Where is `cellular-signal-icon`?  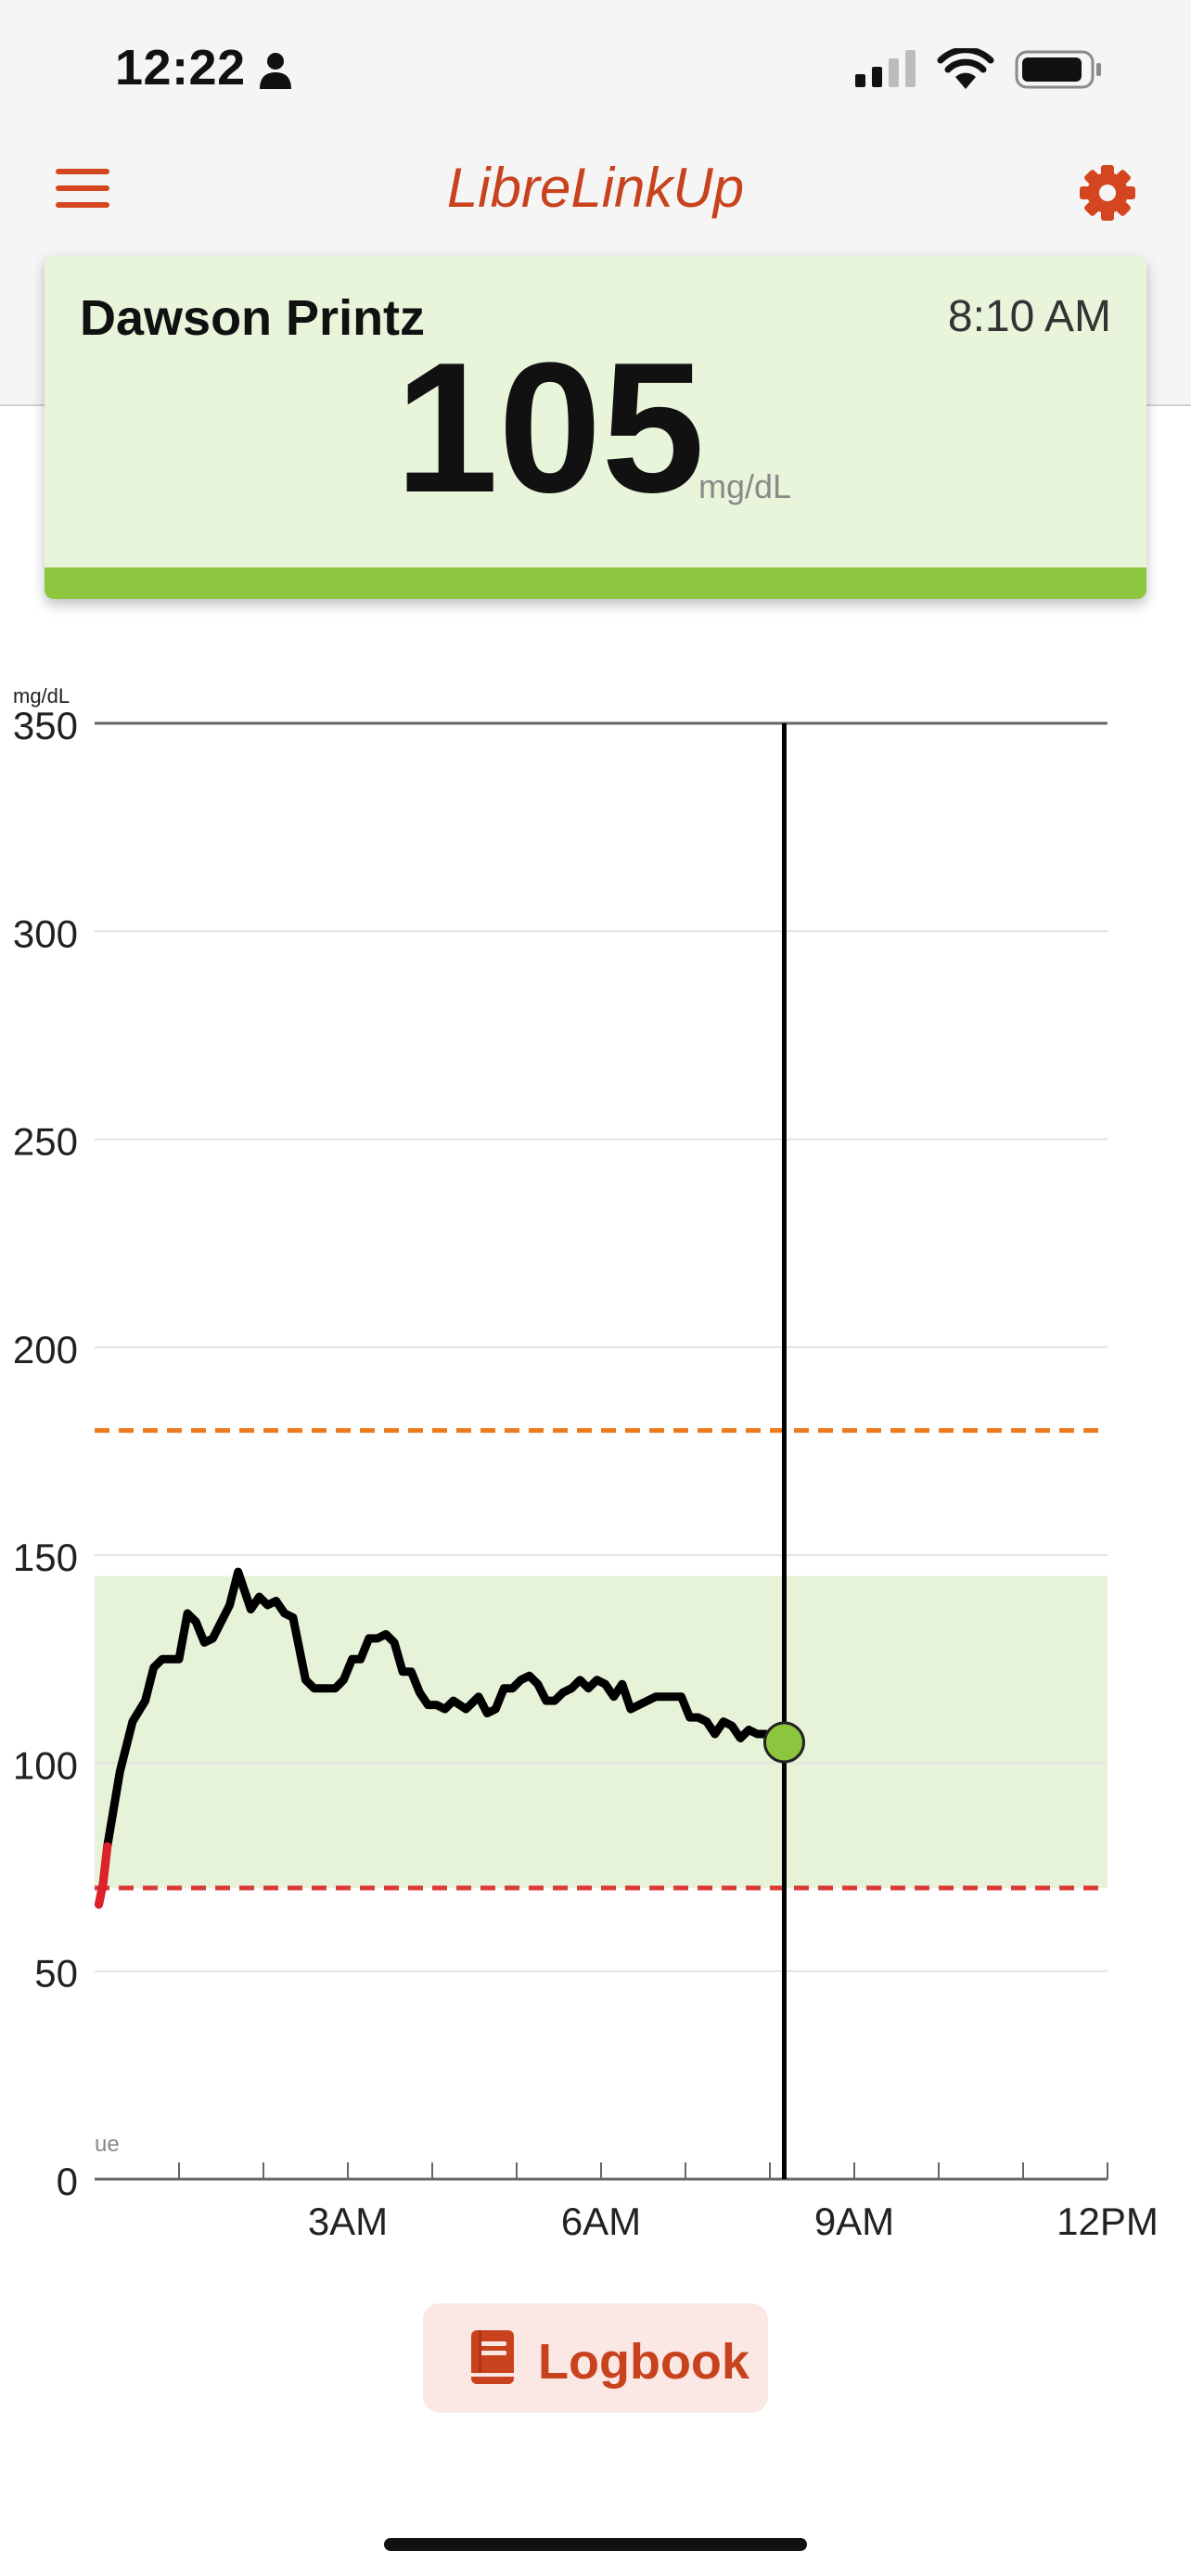
cellular-signal-icon is located at coordinates (885, 68).